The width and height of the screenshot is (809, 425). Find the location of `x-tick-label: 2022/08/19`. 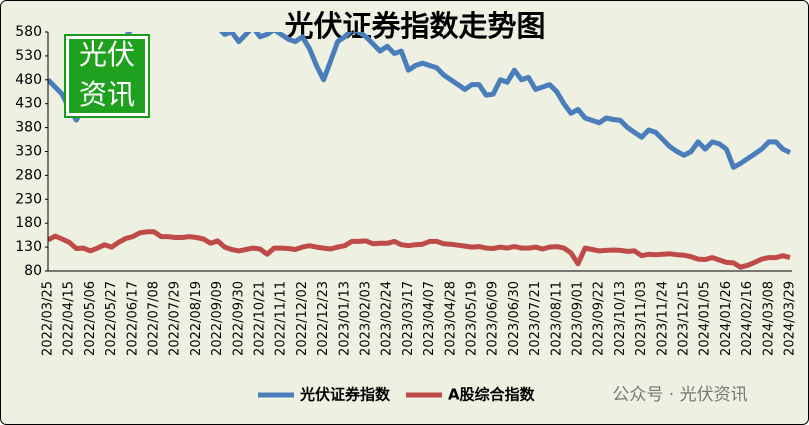

x-tick-label: 2022/08/19 is located at coordinates (196, 318).